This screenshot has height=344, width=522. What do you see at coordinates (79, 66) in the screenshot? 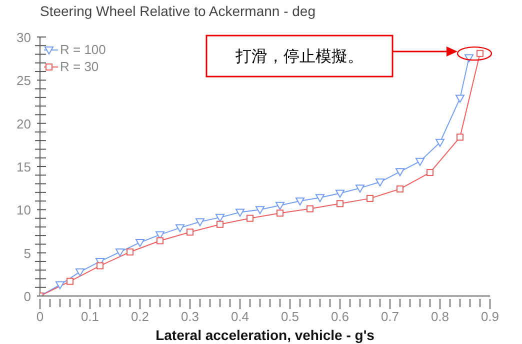
I see `legend-label: R = 30` at bounding box center [79, 66].